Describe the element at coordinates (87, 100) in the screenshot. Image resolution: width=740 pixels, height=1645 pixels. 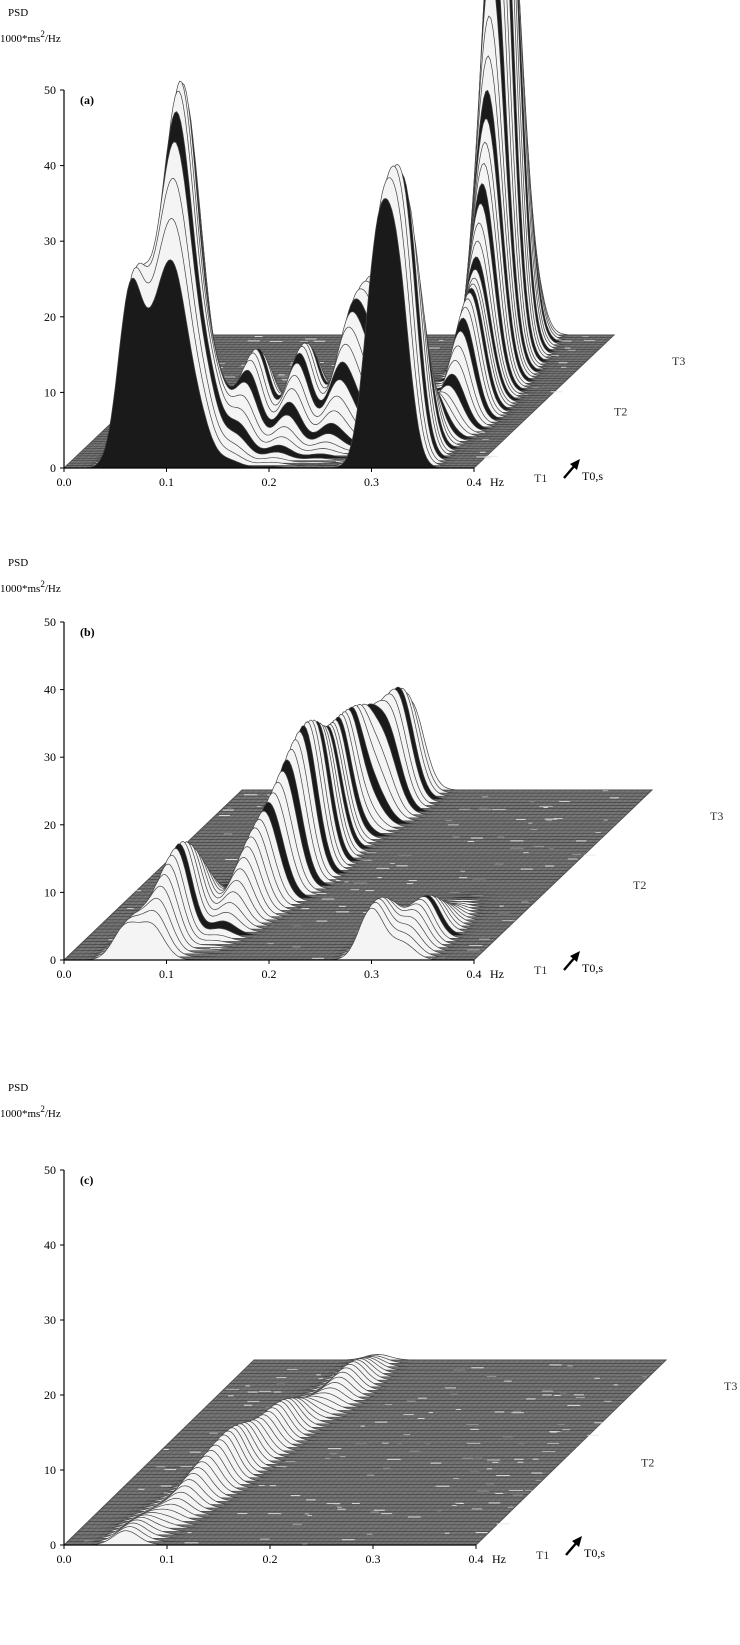
I see `panel-label: (a)` at that location.